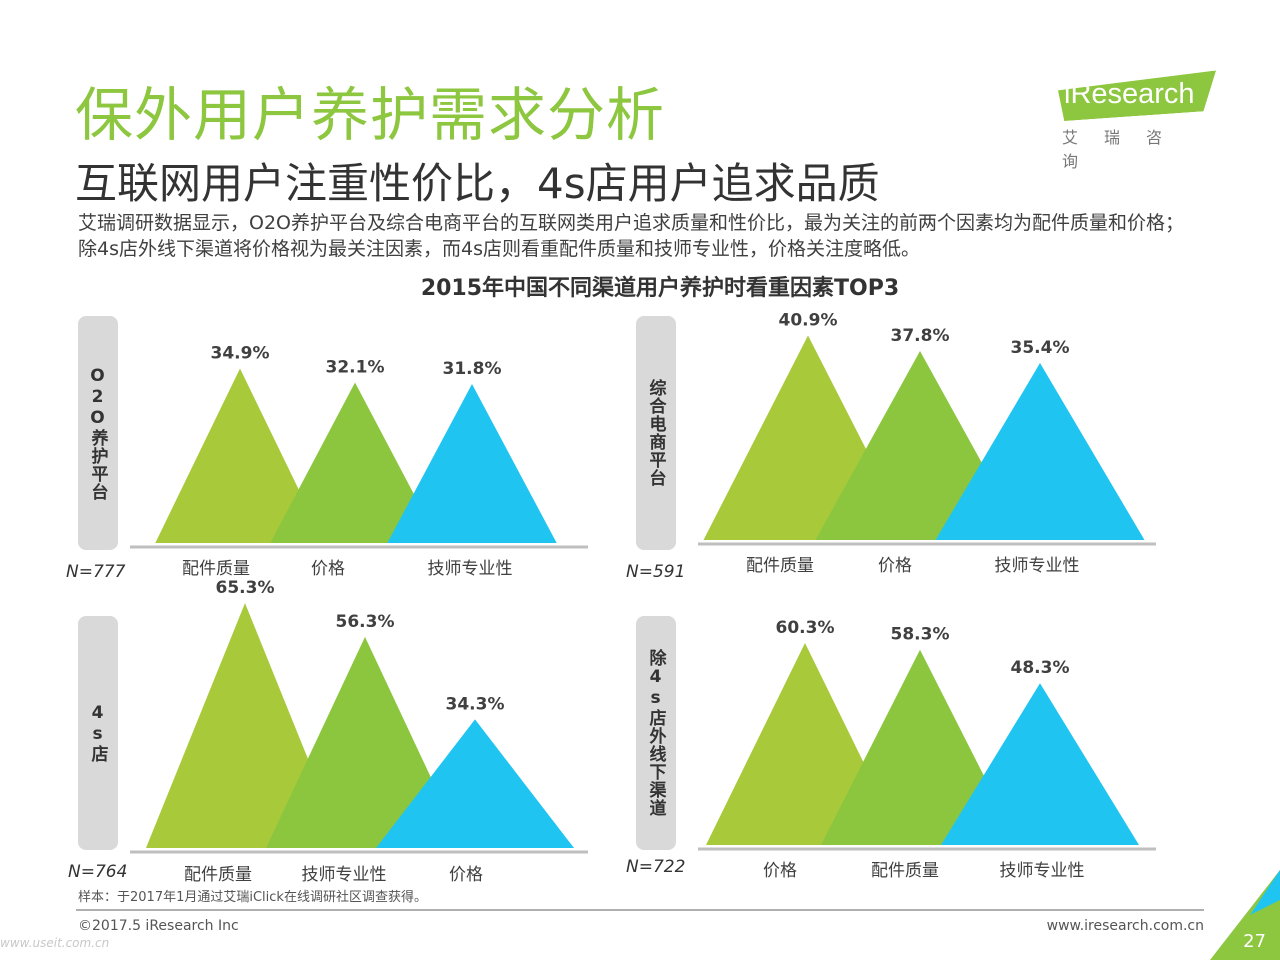 The image size is (1280, 960). What do you see at coordinates (656, 867) in the screenshot?
I see `sample-size-offline: N=722` at bounding box center [656, 867].